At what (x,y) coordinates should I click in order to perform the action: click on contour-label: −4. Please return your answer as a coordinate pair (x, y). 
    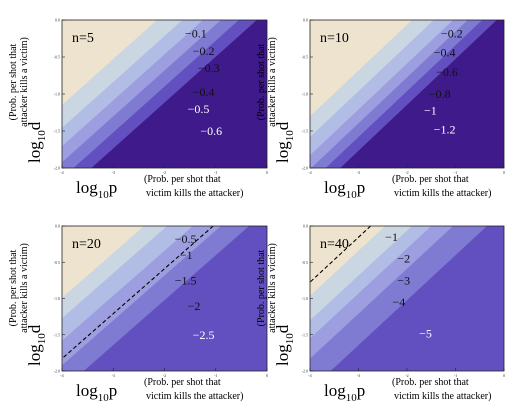
    Looking at the image, I should click on (398, 302).